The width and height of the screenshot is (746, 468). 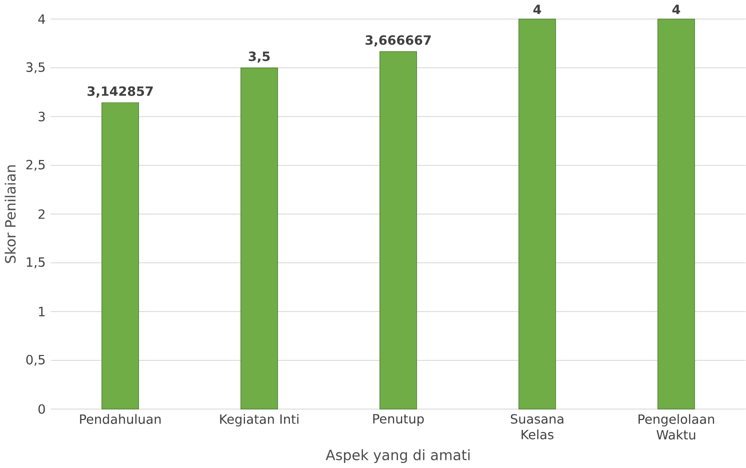 I want to click on y-axis-title: Skor Penilaian, so click(x=10, y=215).